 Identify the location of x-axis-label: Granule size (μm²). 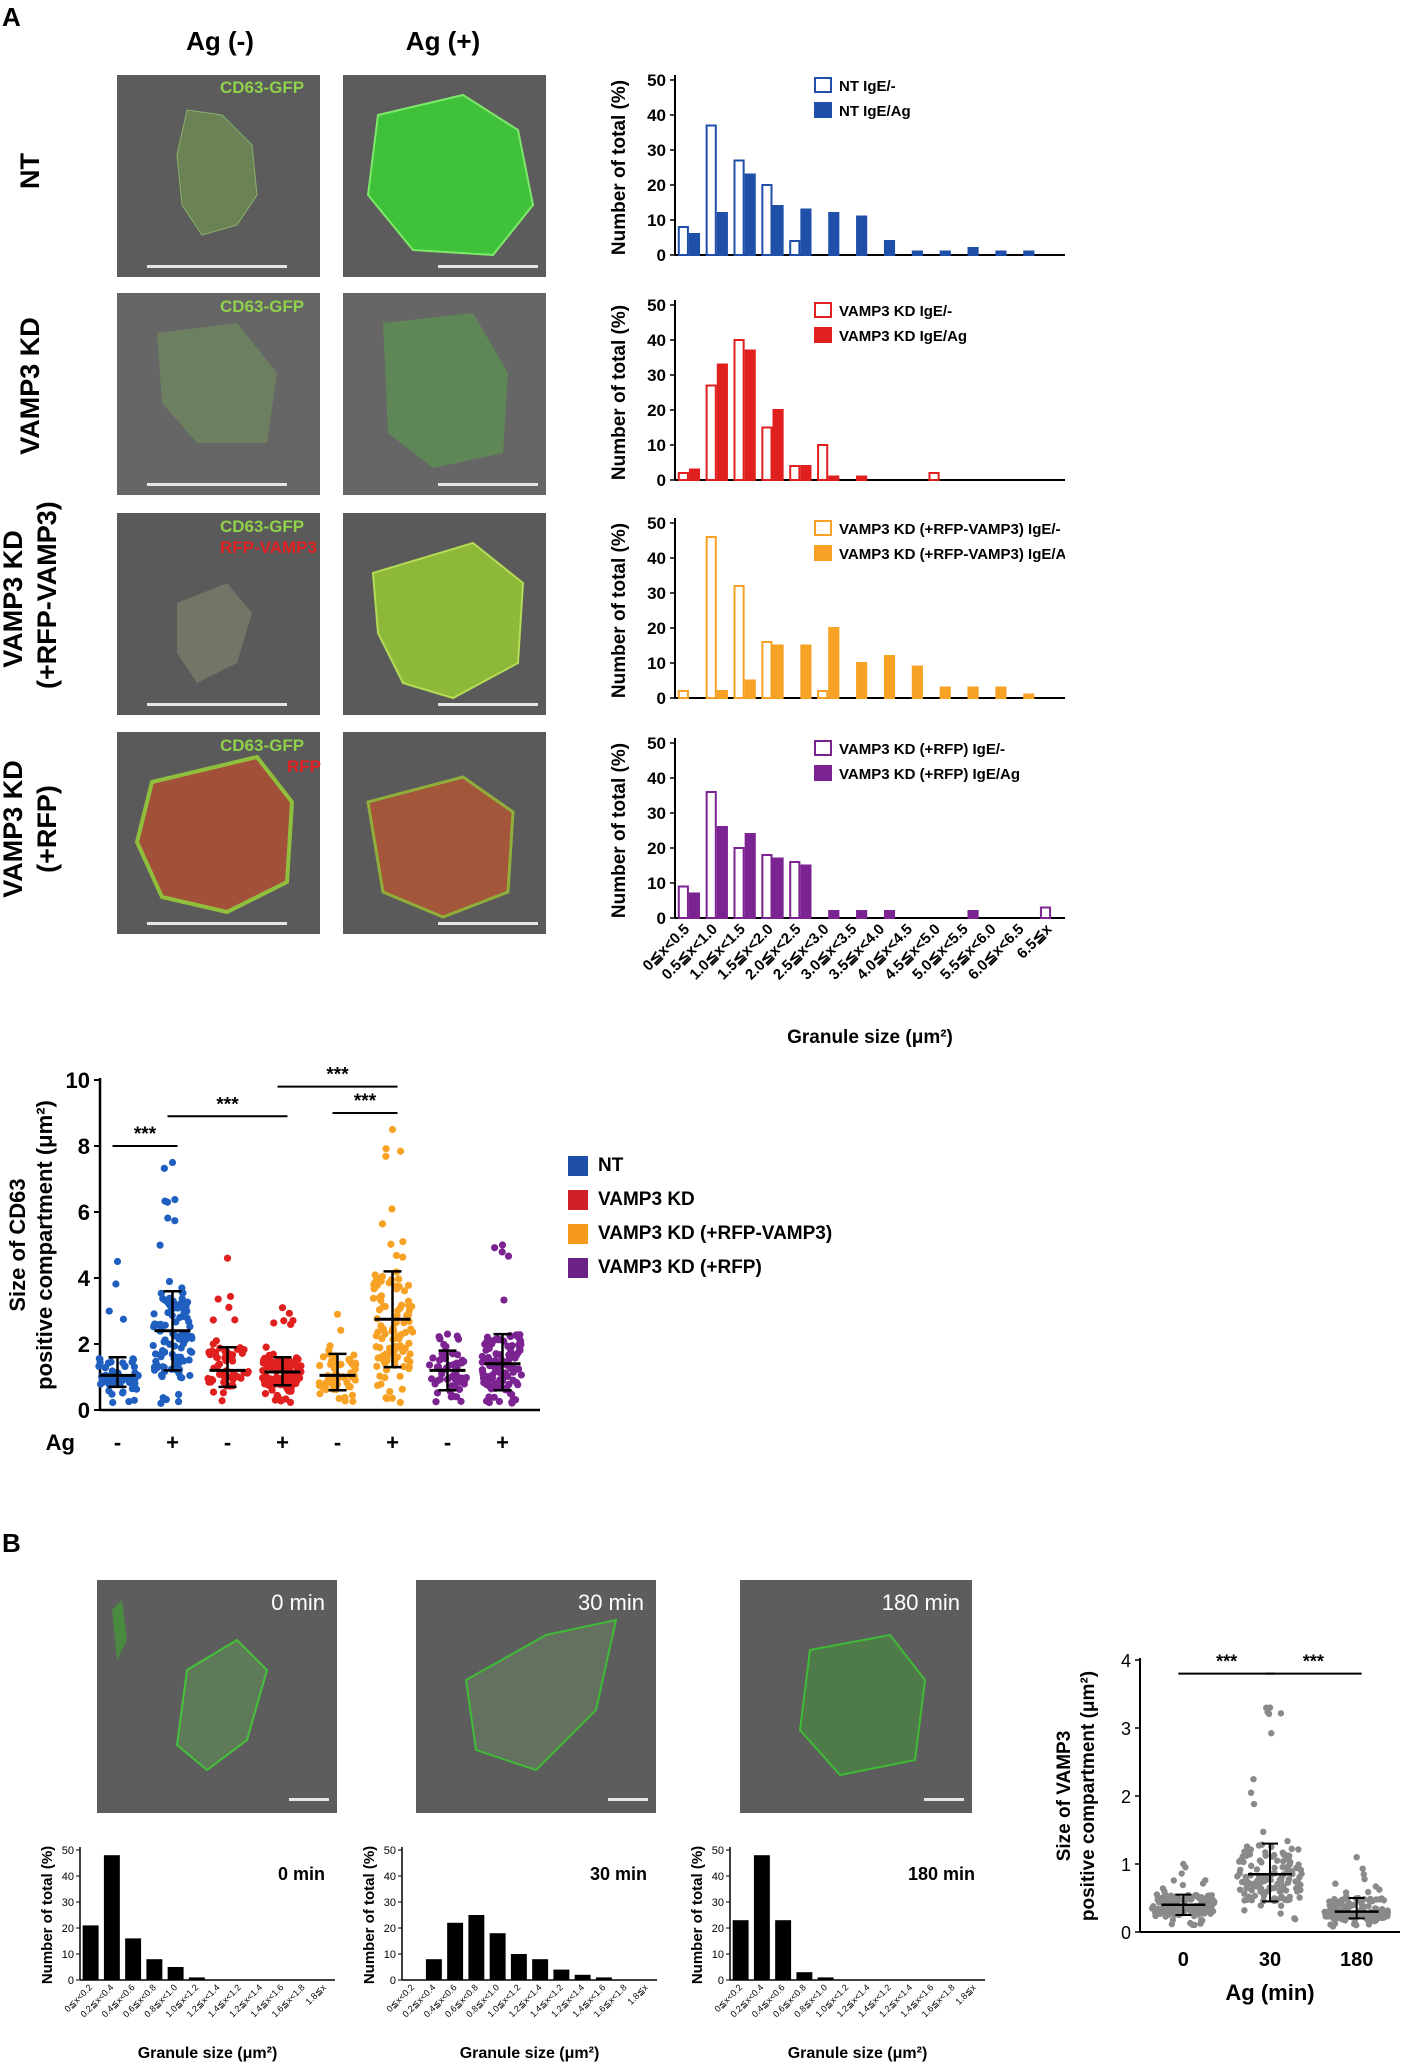
(208, 2053).